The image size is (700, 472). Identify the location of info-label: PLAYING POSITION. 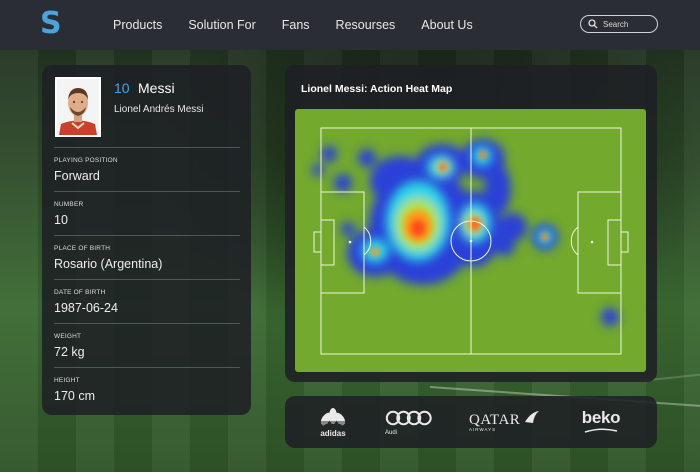
(86, 160).